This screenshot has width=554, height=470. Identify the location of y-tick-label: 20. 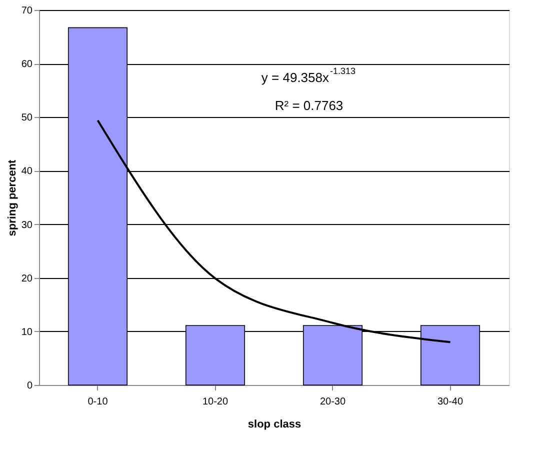
(27, 278).